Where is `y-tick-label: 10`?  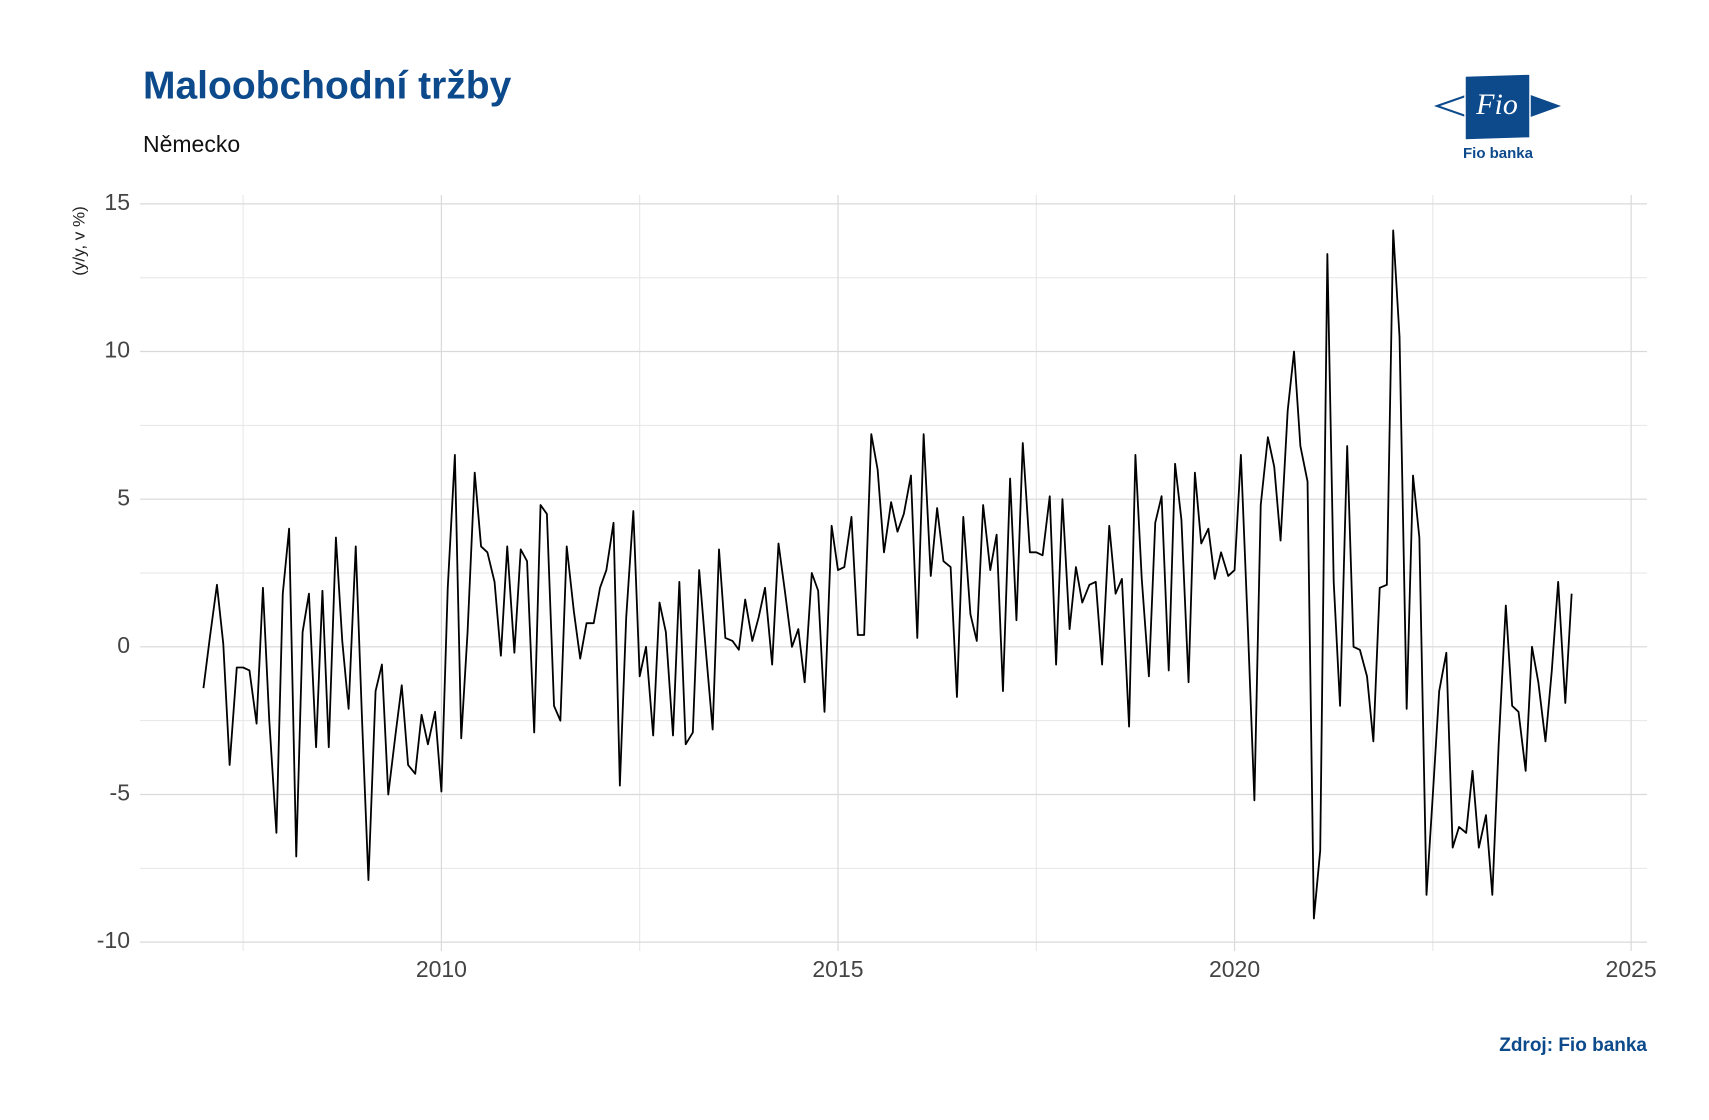 y-tick-label: 10 is located at coordinates (117, 350).